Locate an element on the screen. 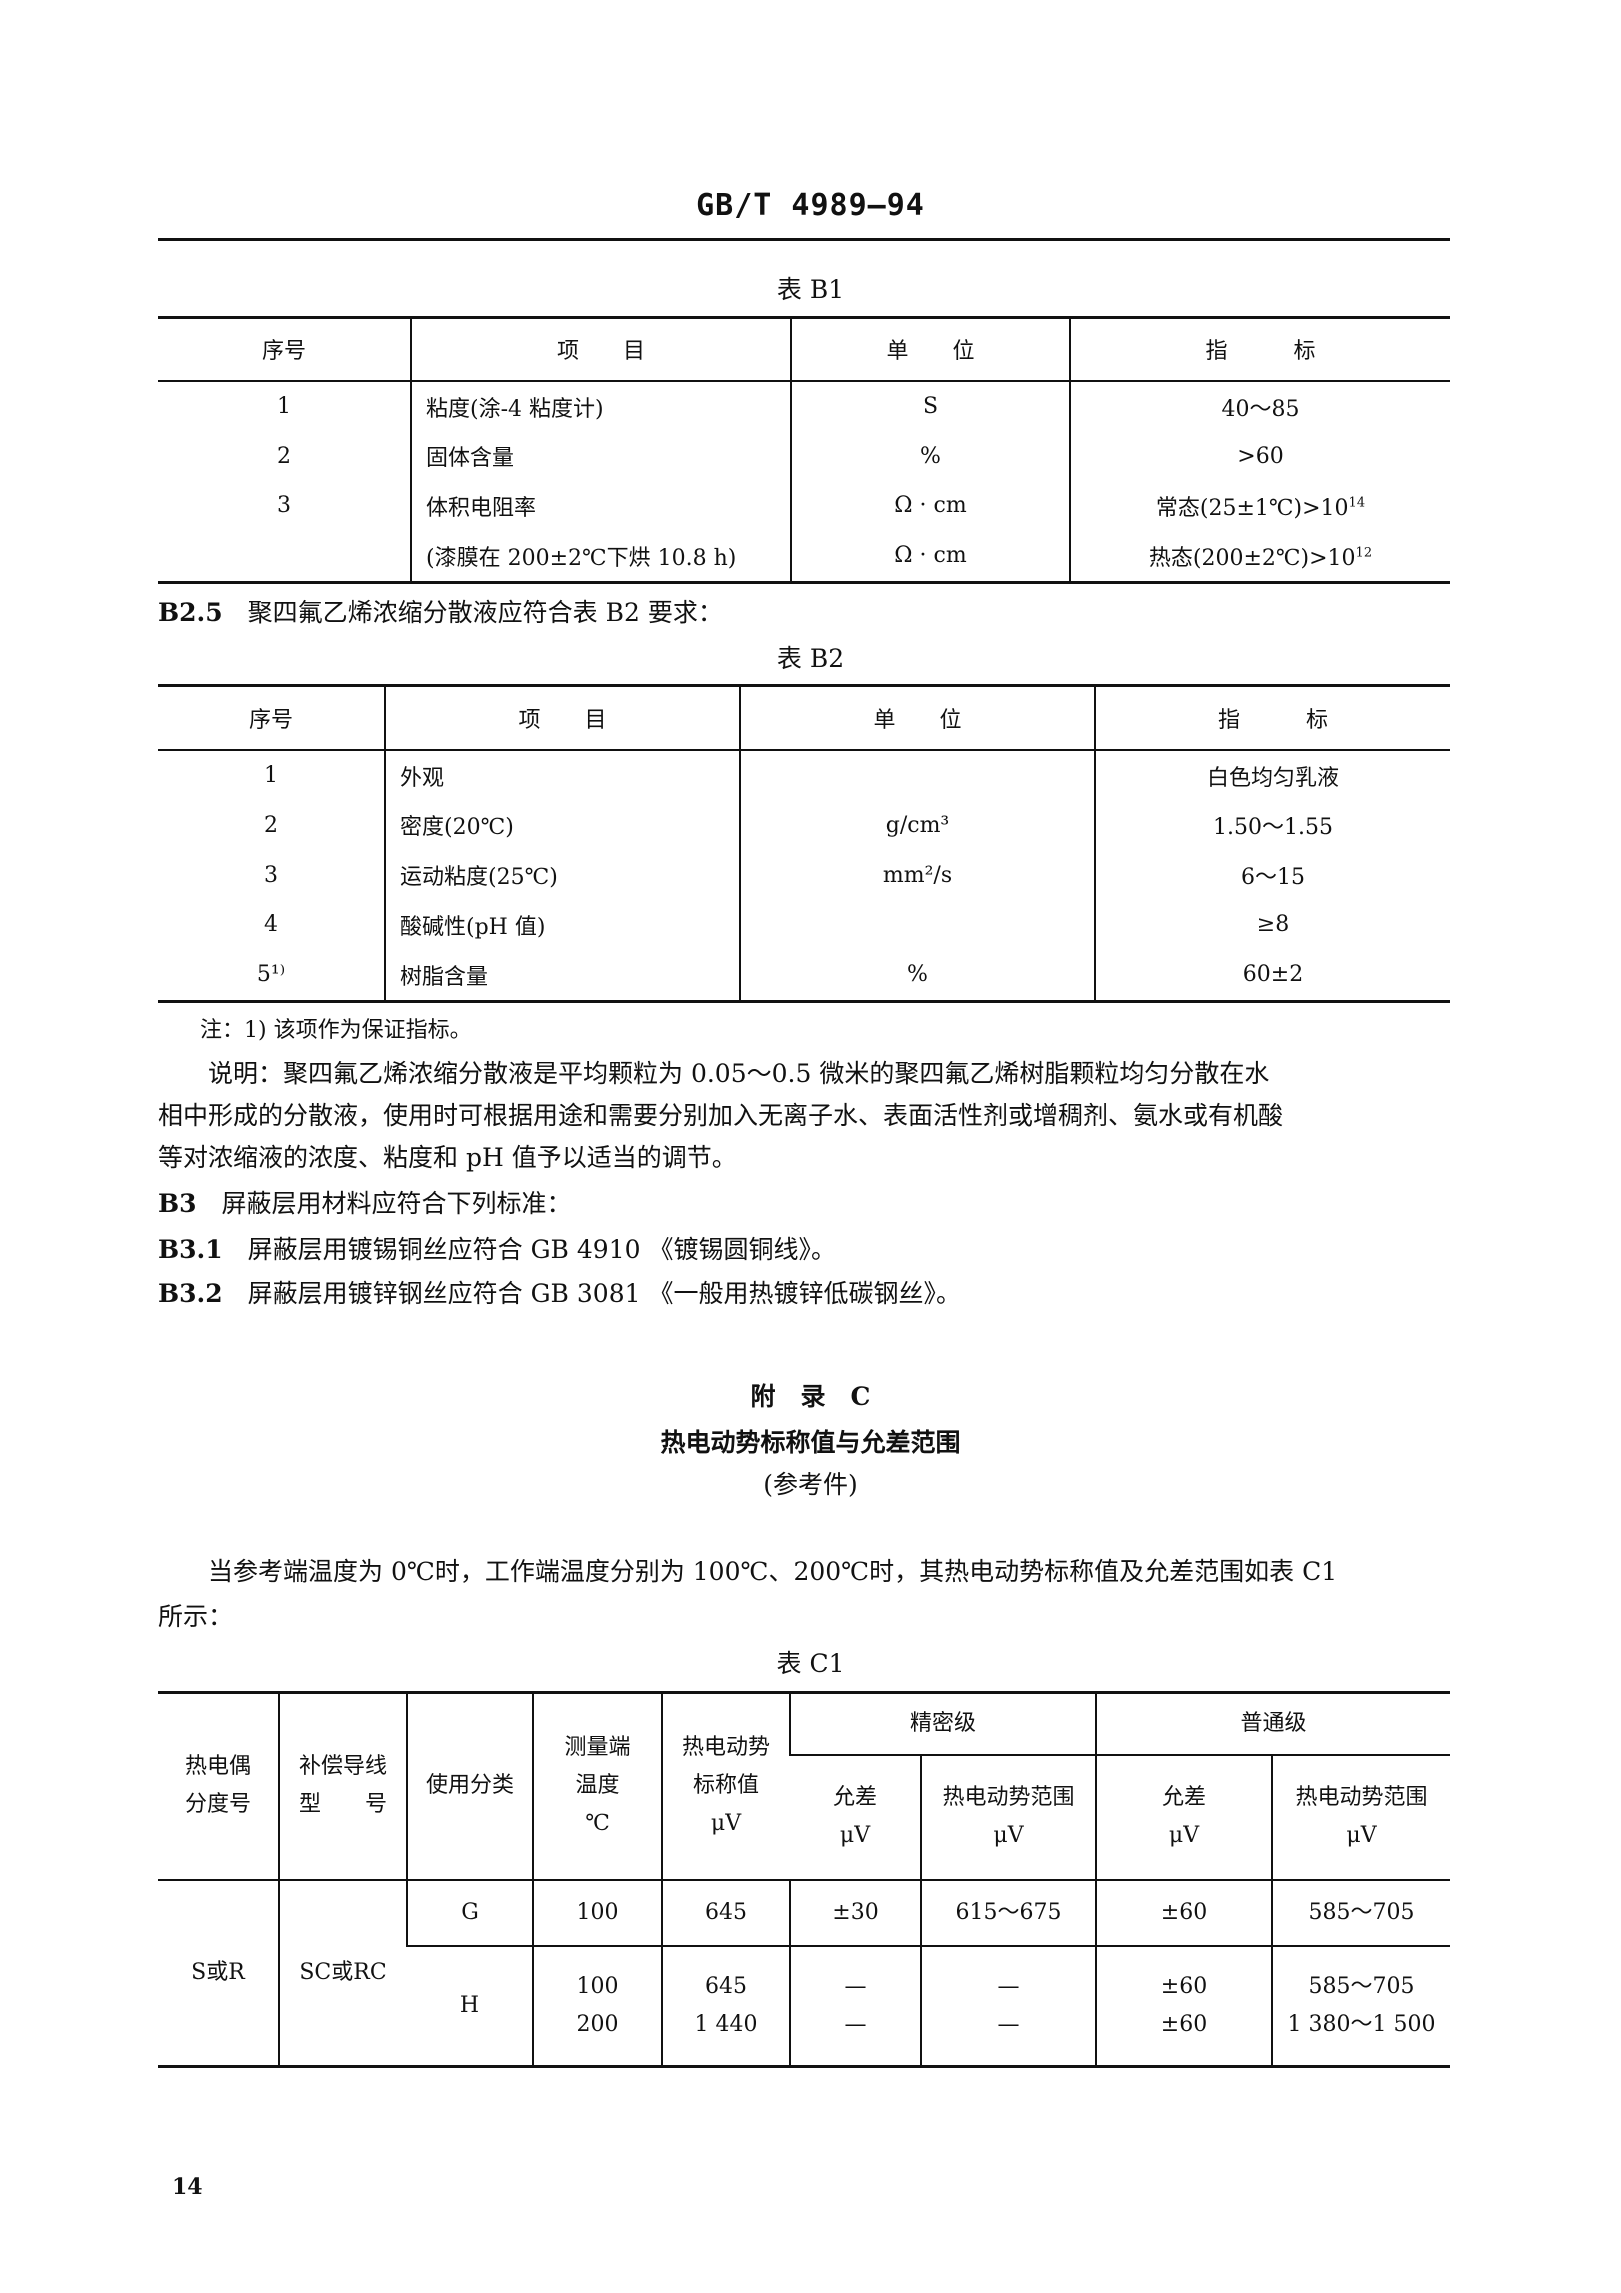 Image resolution: width=1621 pixels, height=2293 pixels. table-row: 4 酸碱性(pH 值) ≥8 is located at coordinates (804, 924).